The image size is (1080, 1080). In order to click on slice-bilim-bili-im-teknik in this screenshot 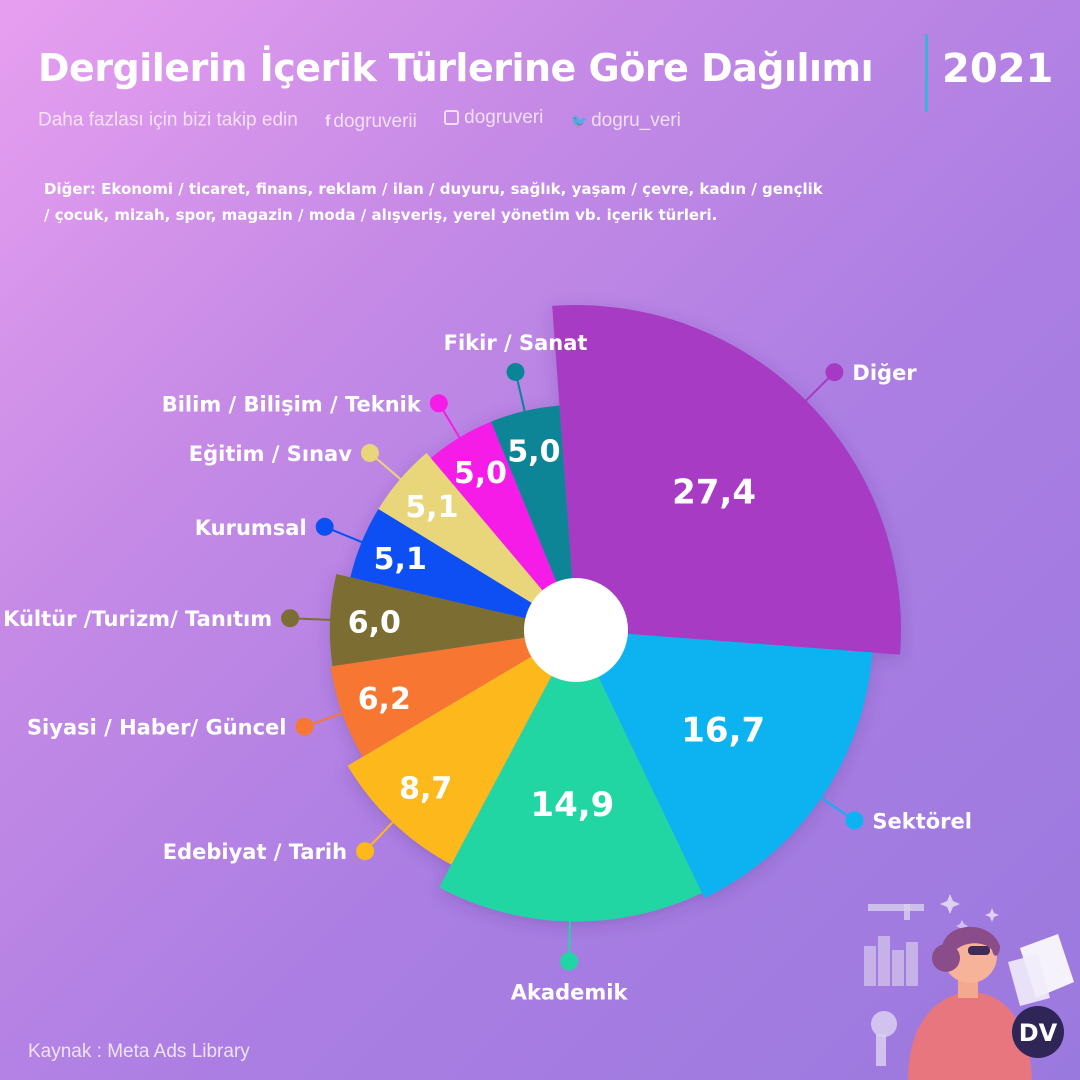, I will do `click(503, 525)`.